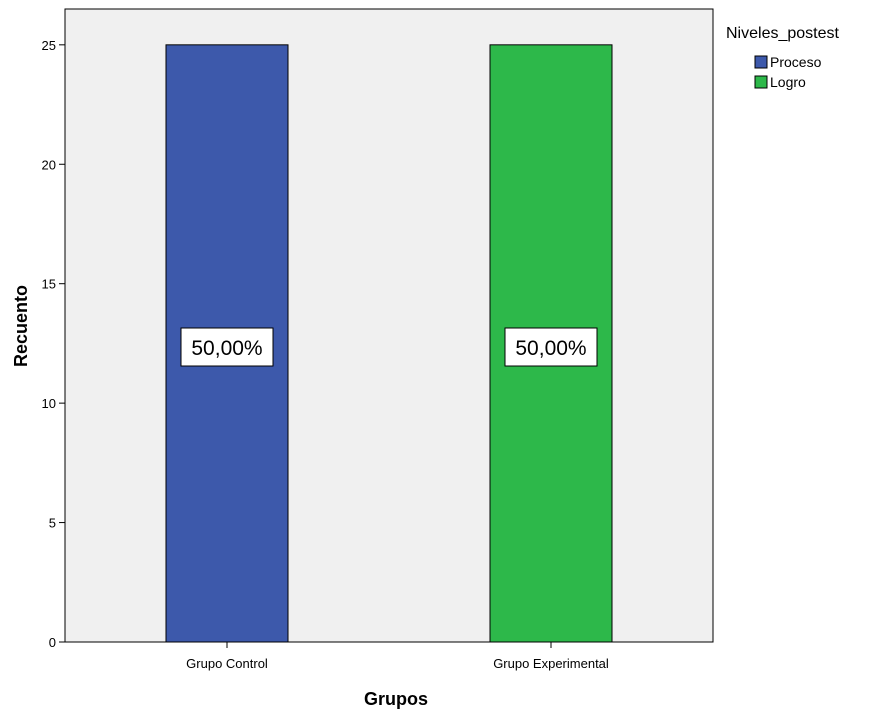 The height and width of the screenshot is (718, 870). Describe the element at coordinates (21, 326) in the screenshot. I see `y-axis-title: Recuento` at that location.